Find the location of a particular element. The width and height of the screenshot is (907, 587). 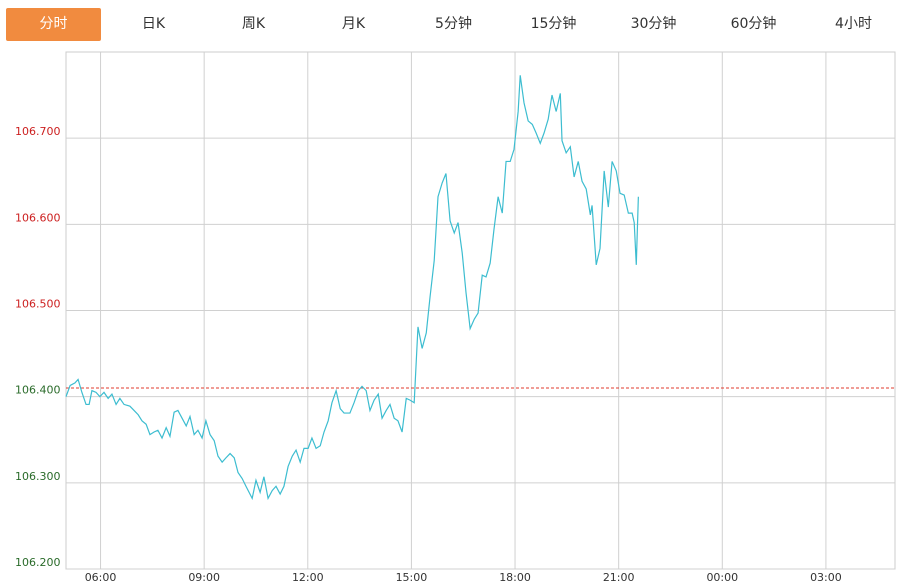

y-tick-label: 106.700 is located at coordinates (38, 131).